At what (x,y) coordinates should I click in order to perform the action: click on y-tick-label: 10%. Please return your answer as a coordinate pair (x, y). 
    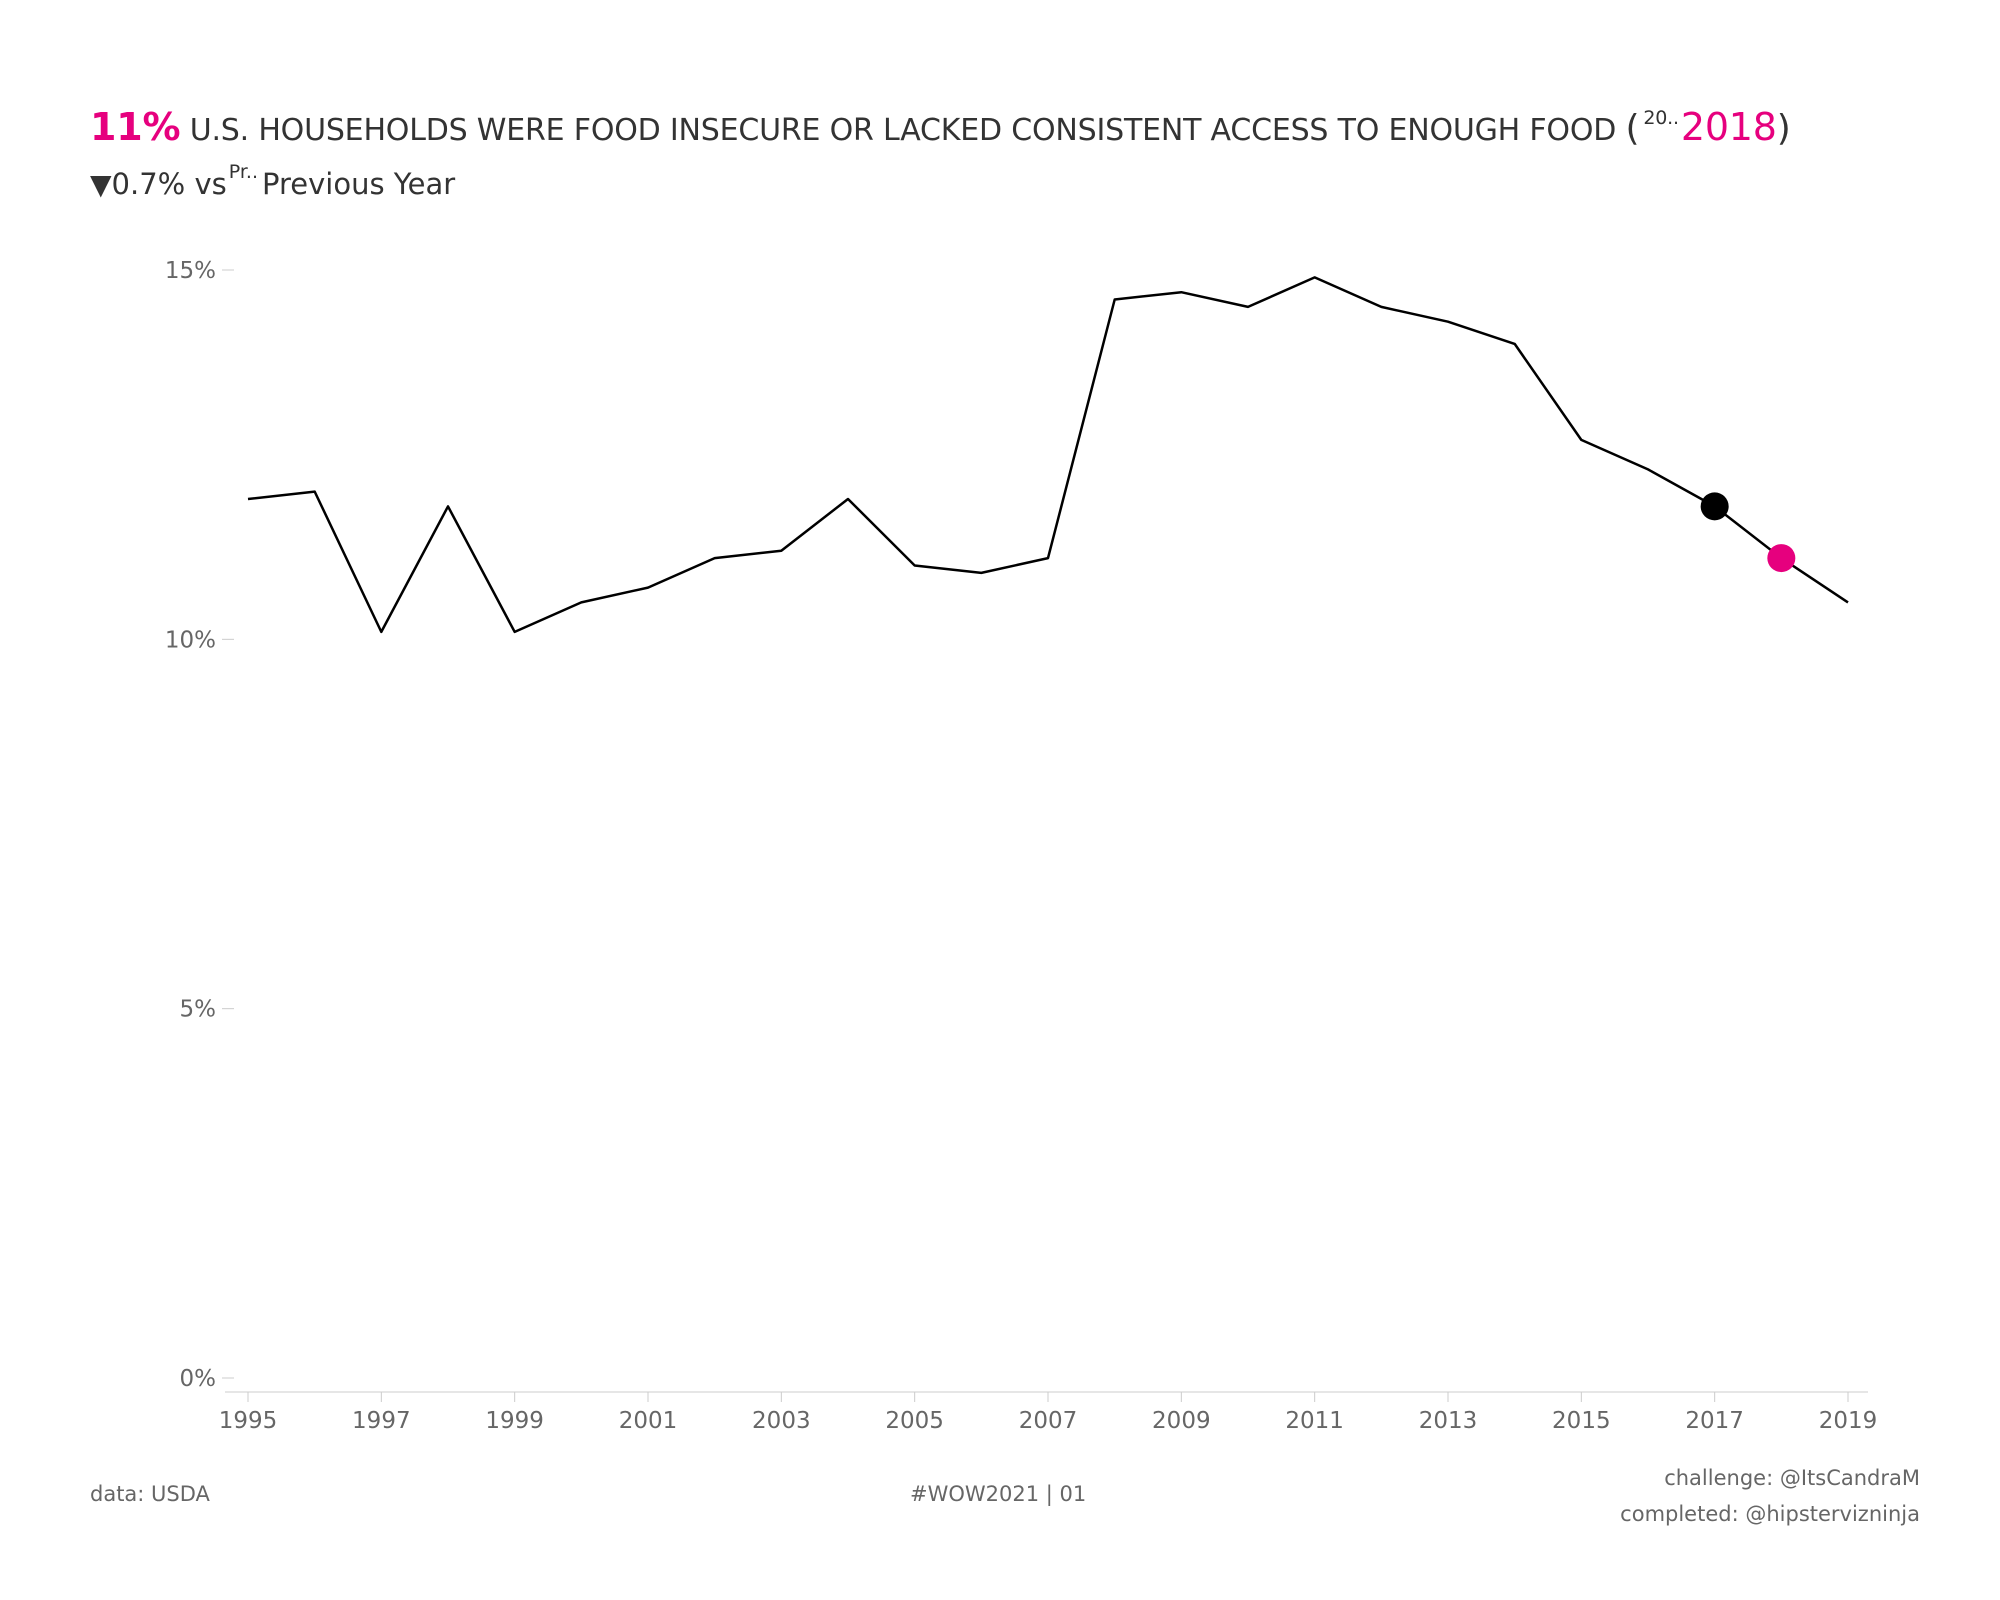
    Looking at the image, I should click on (190, 640).